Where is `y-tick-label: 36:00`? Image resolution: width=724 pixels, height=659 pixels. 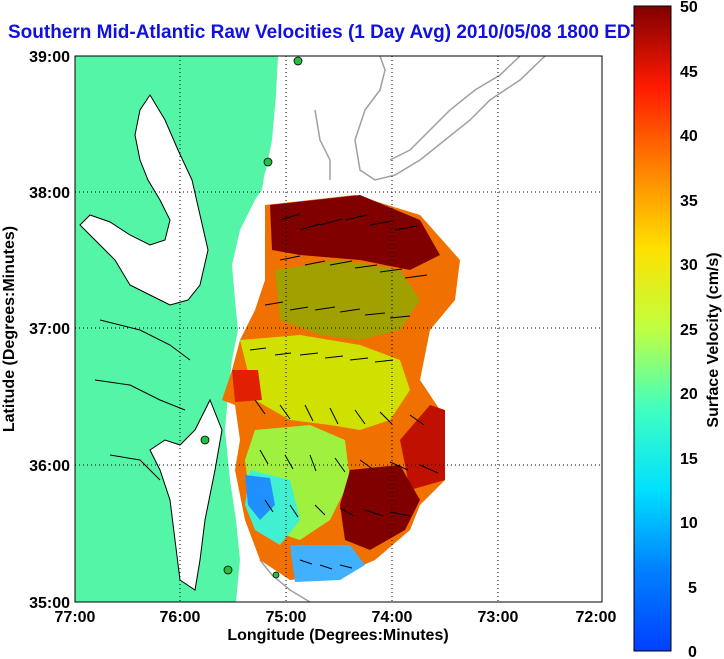 y-tick-label: 36:00 is located at coordinates (49, 466).